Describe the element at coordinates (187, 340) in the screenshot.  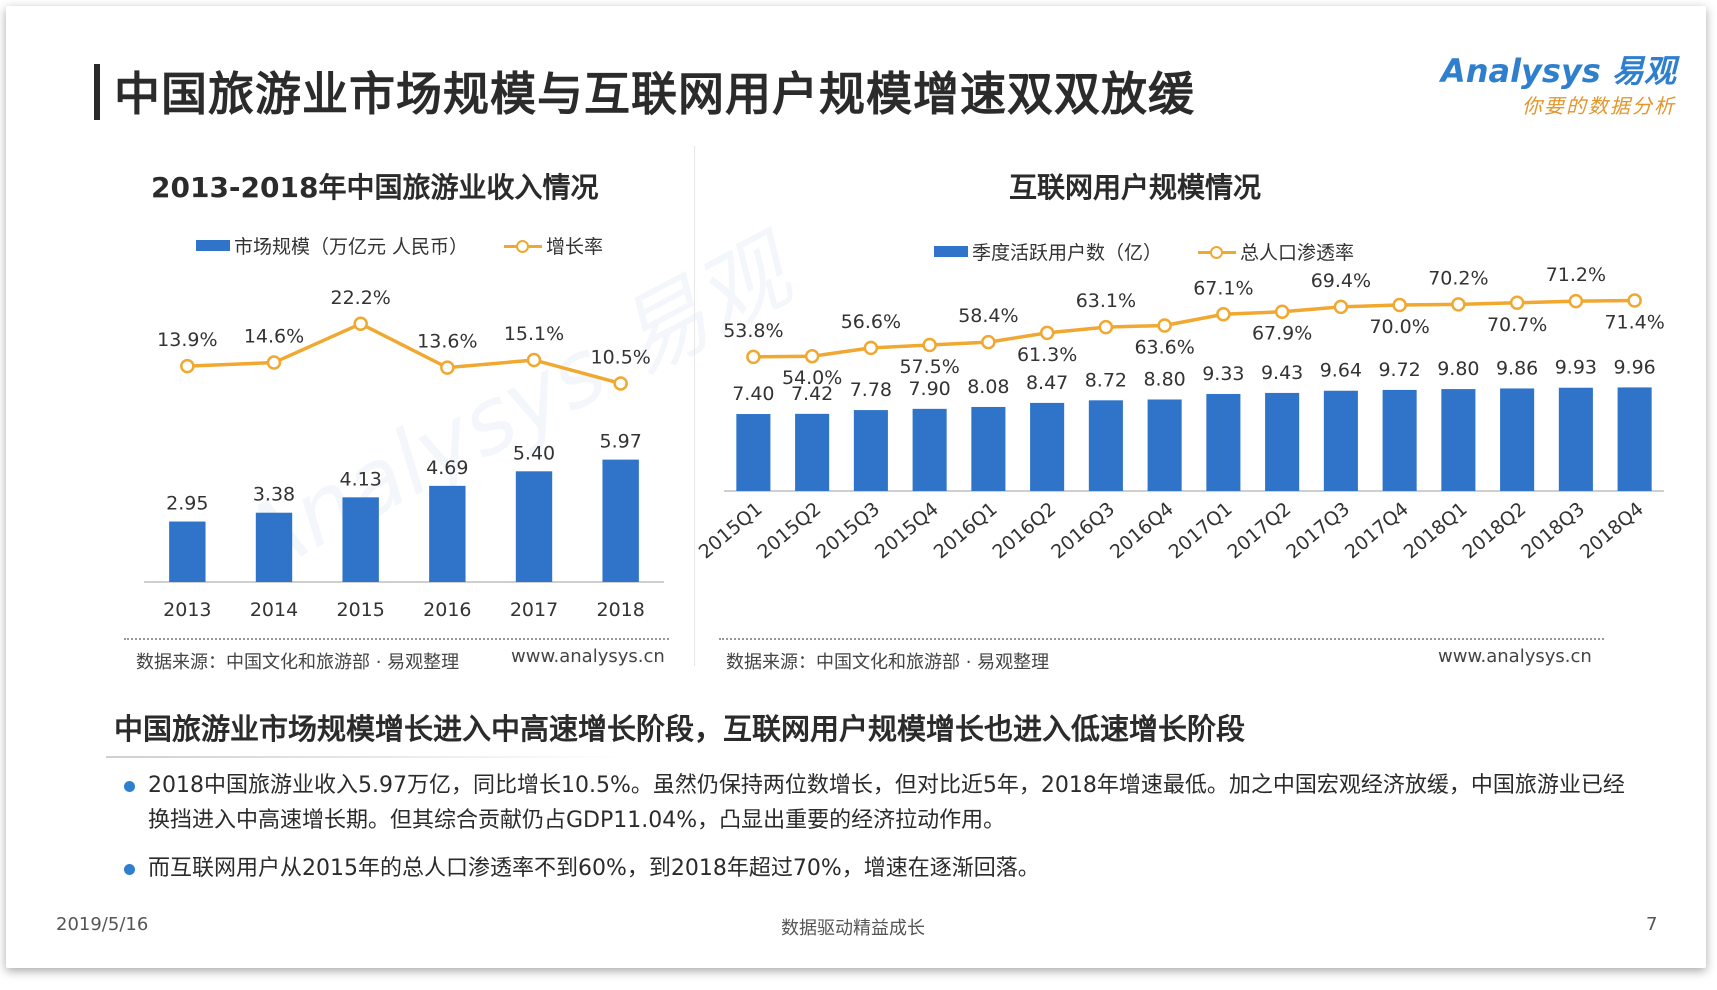
I see `line-value-label: 13.9%` at that location.